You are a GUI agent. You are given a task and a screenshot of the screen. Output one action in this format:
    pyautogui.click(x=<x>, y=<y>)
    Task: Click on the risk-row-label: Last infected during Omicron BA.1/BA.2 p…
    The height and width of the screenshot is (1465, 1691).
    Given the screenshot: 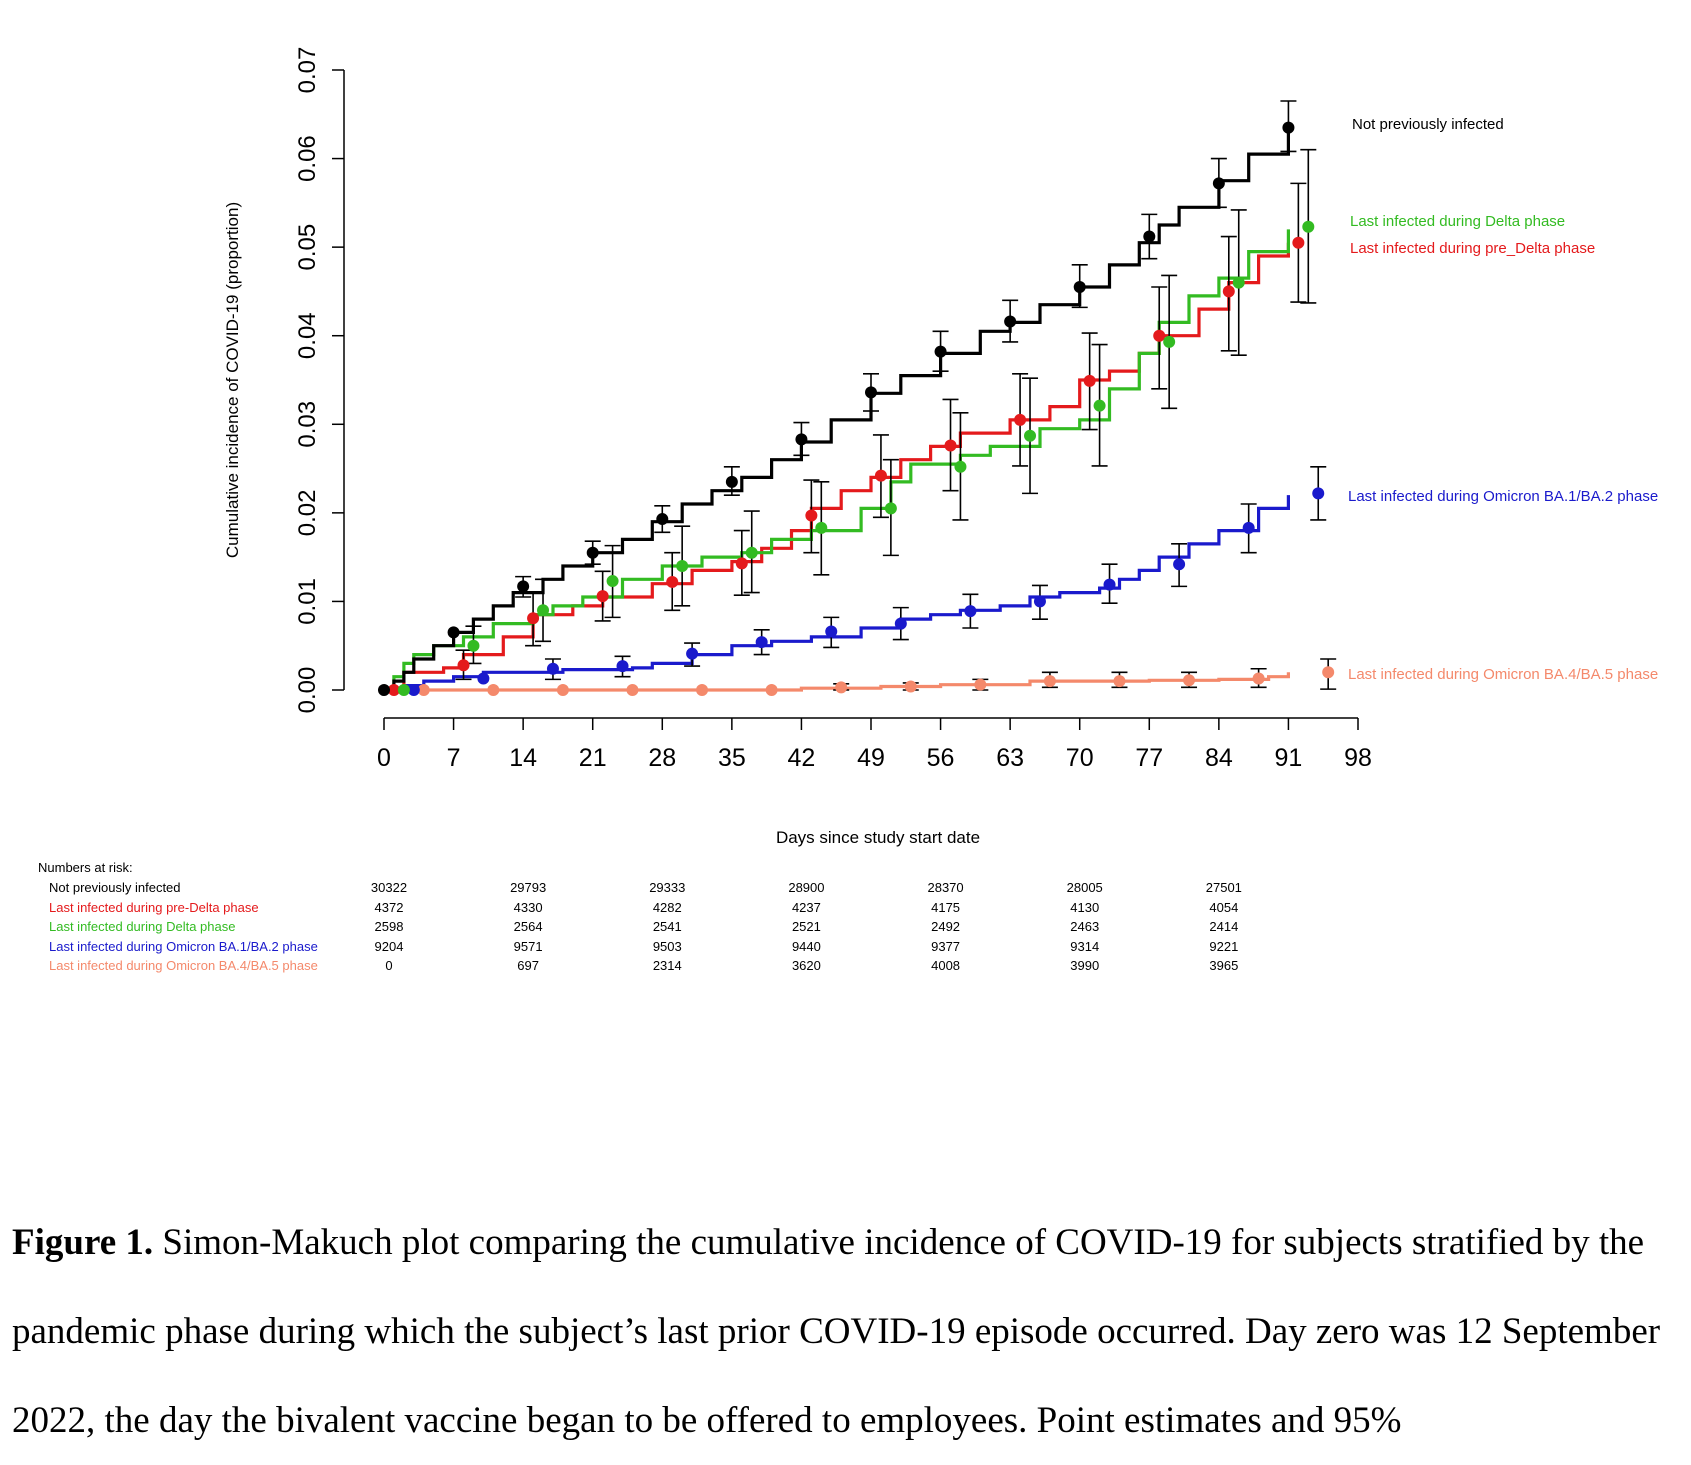 What is the action you would take?
    pyautogui.click(x=183, y=946)
    